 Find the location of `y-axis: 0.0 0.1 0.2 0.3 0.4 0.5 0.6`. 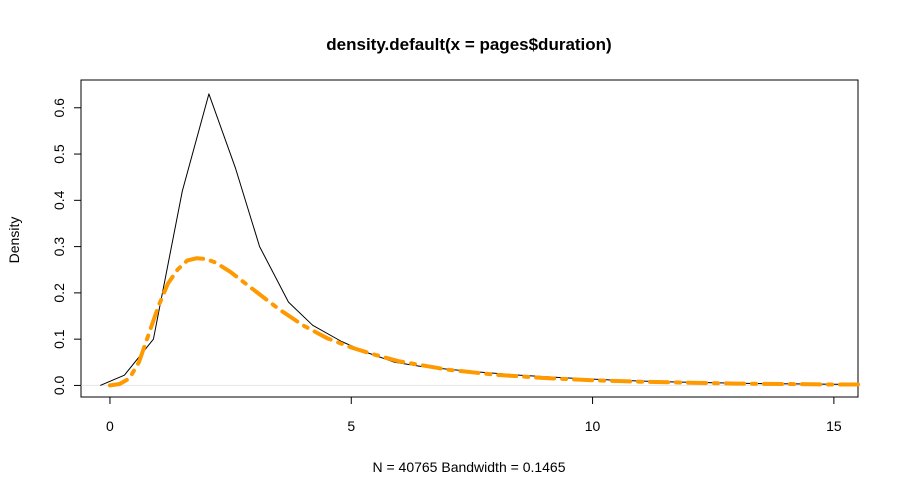

y-axis: 0.0 0.1 0.2 0.3 0.4 0.5 0.6 is located at coordinates (66, 246).